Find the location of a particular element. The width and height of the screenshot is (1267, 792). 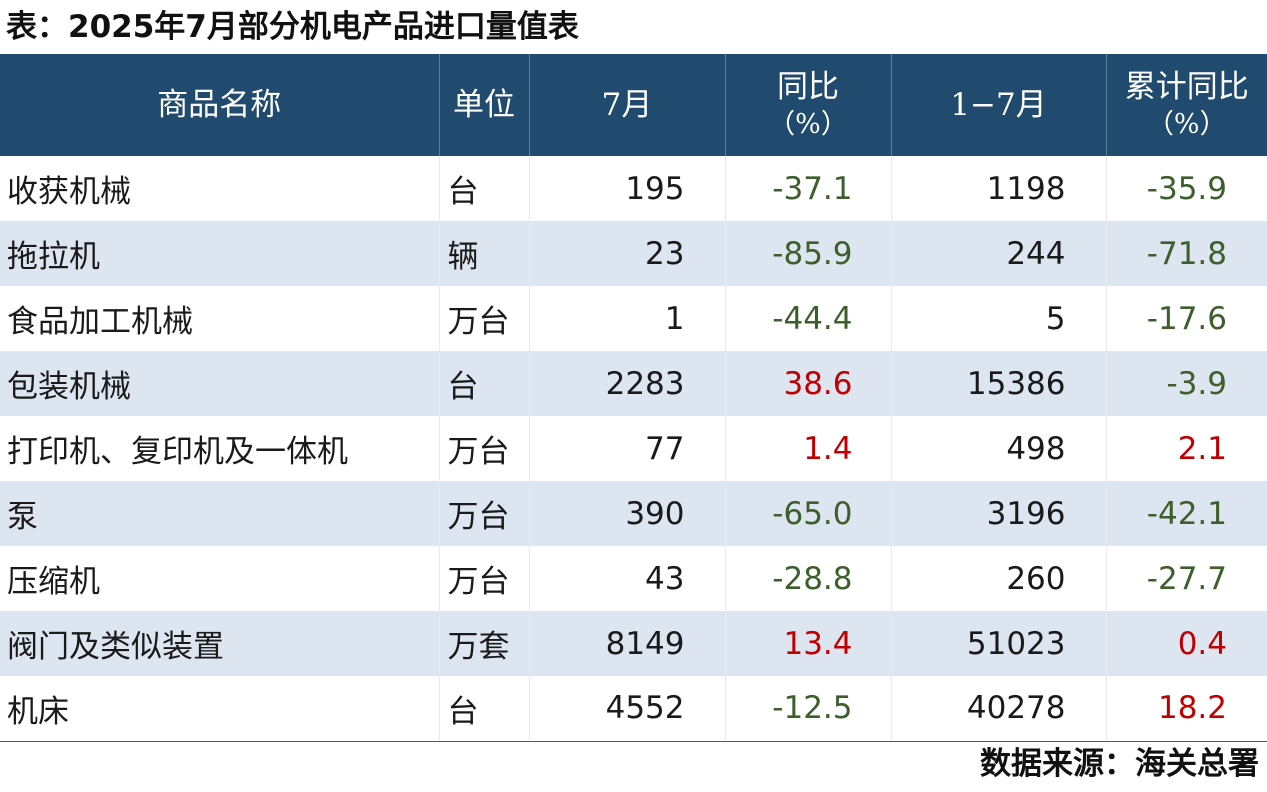

table-row: 收获机械 台 195 -37.1 1198 -35.9 is located at coordinates (633, 188).